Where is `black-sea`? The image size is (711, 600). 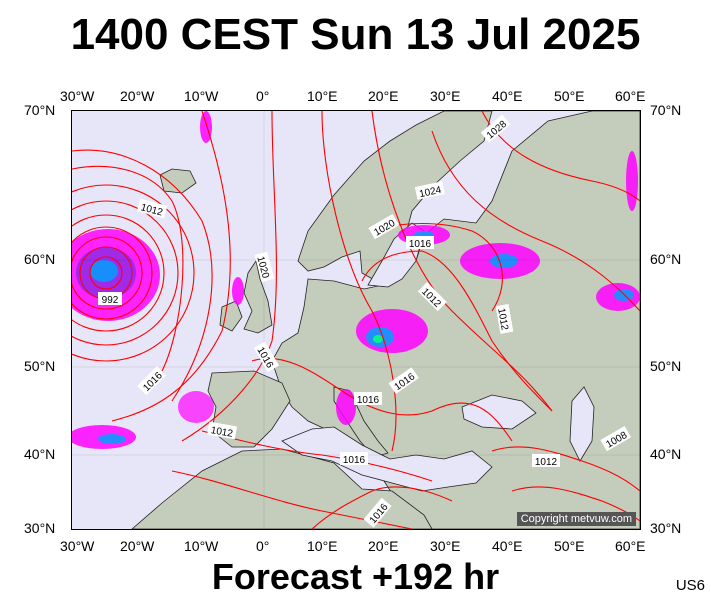 black-sea is located at coordinates (499, 412).